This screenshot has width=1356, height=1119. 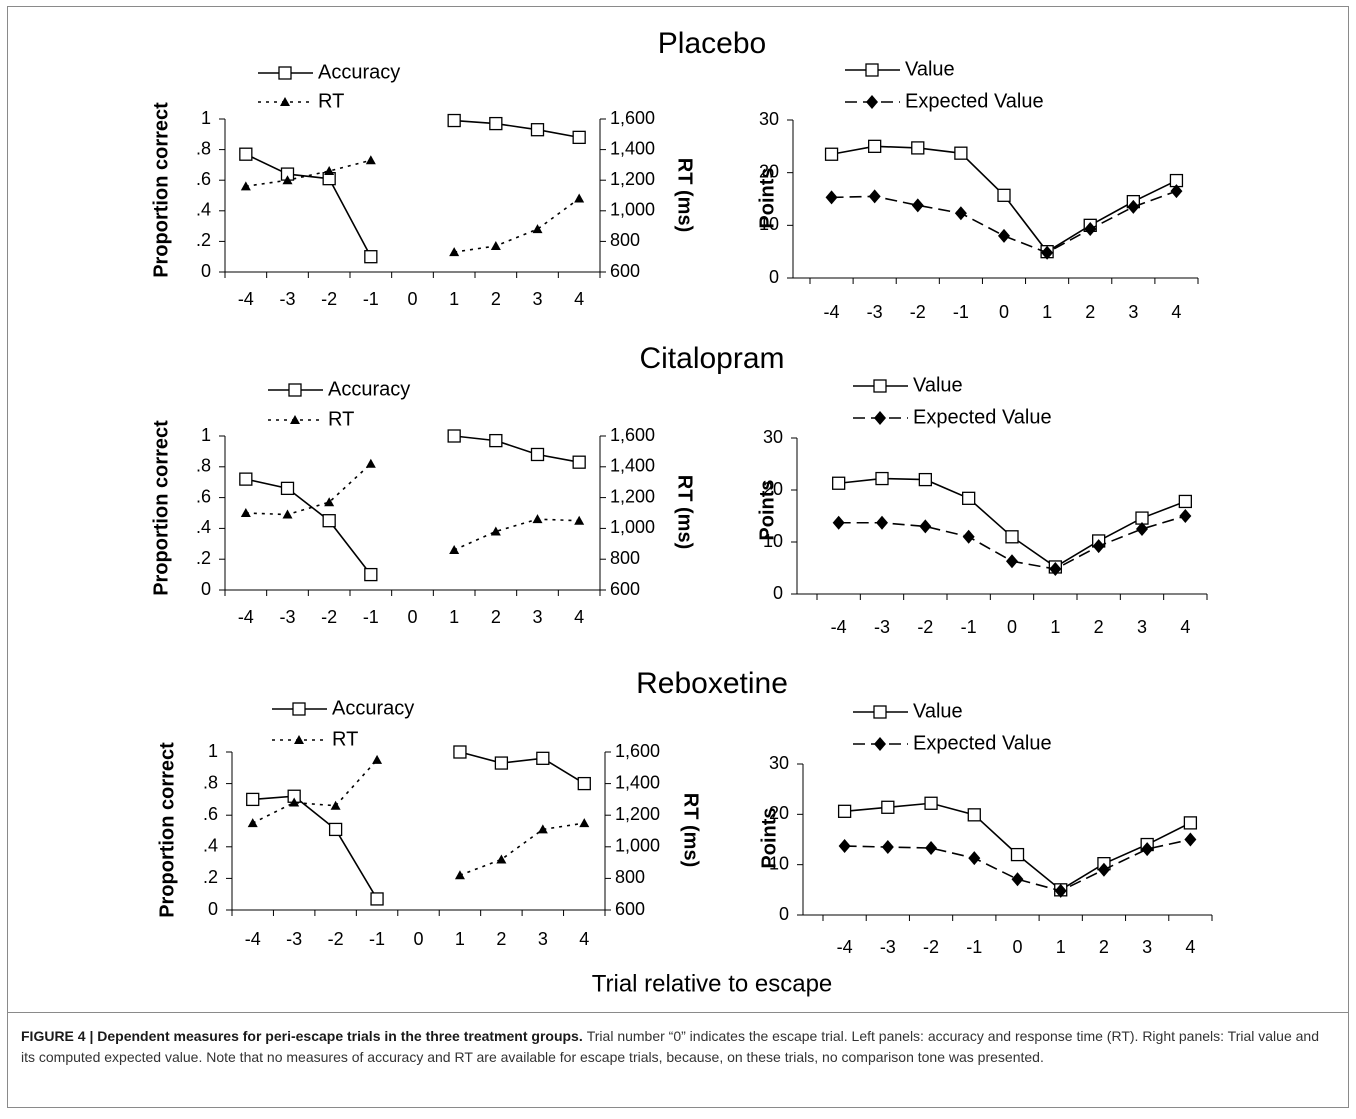 What do you see at coordinates (711, 358) in the screenshot?
I see `chart-title: Citalopram` at bounding box center [711, 358].